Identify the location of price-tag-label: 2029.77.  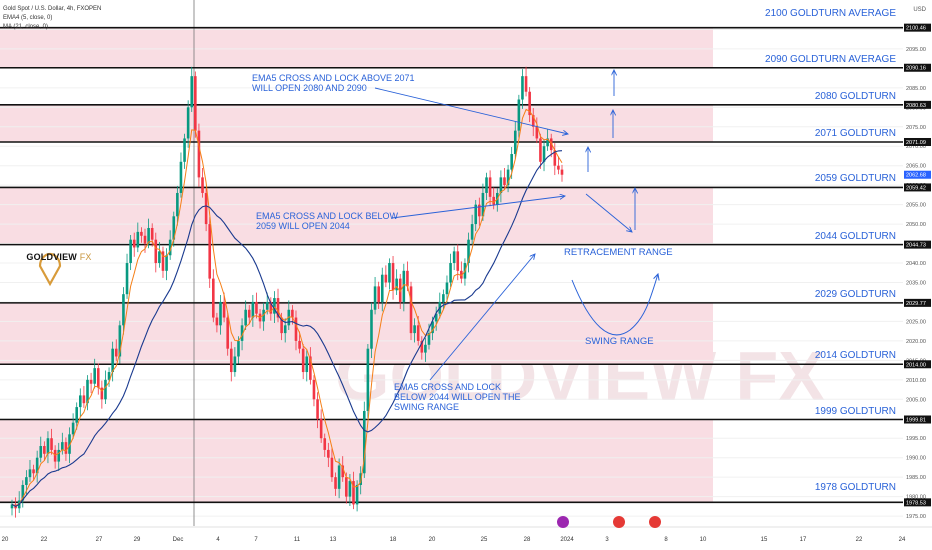
(916, 304).